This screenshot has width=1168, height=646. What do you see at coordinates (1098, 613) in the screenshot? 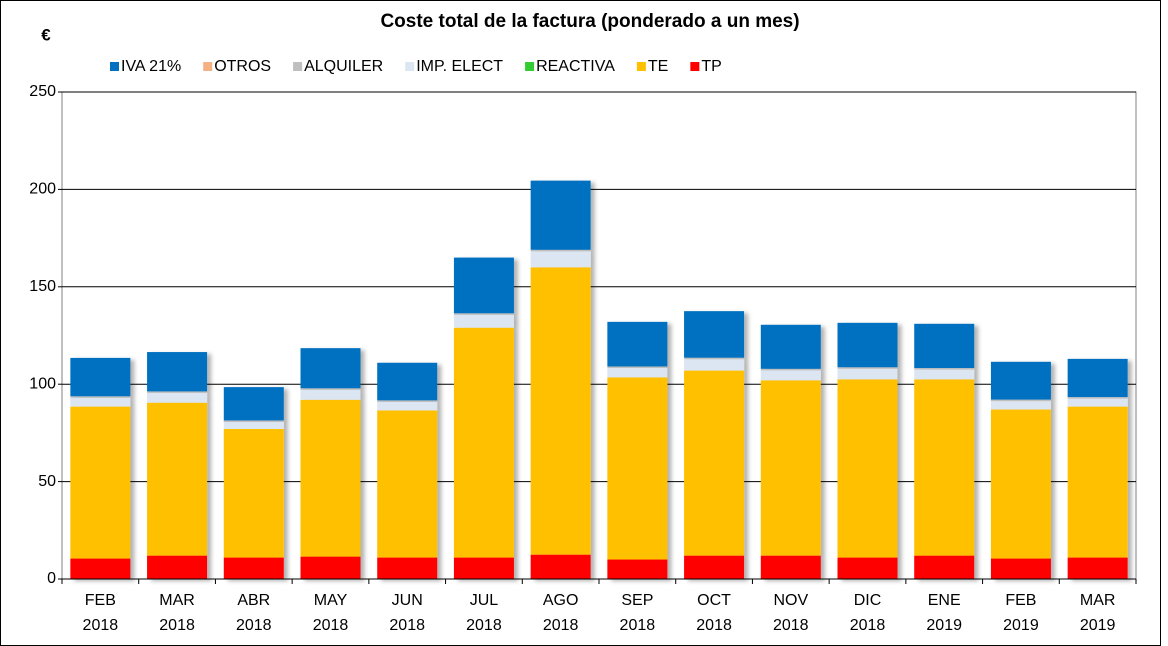
I see `x-tick-label: MAR 2019` at bounding box center [1098, 613].